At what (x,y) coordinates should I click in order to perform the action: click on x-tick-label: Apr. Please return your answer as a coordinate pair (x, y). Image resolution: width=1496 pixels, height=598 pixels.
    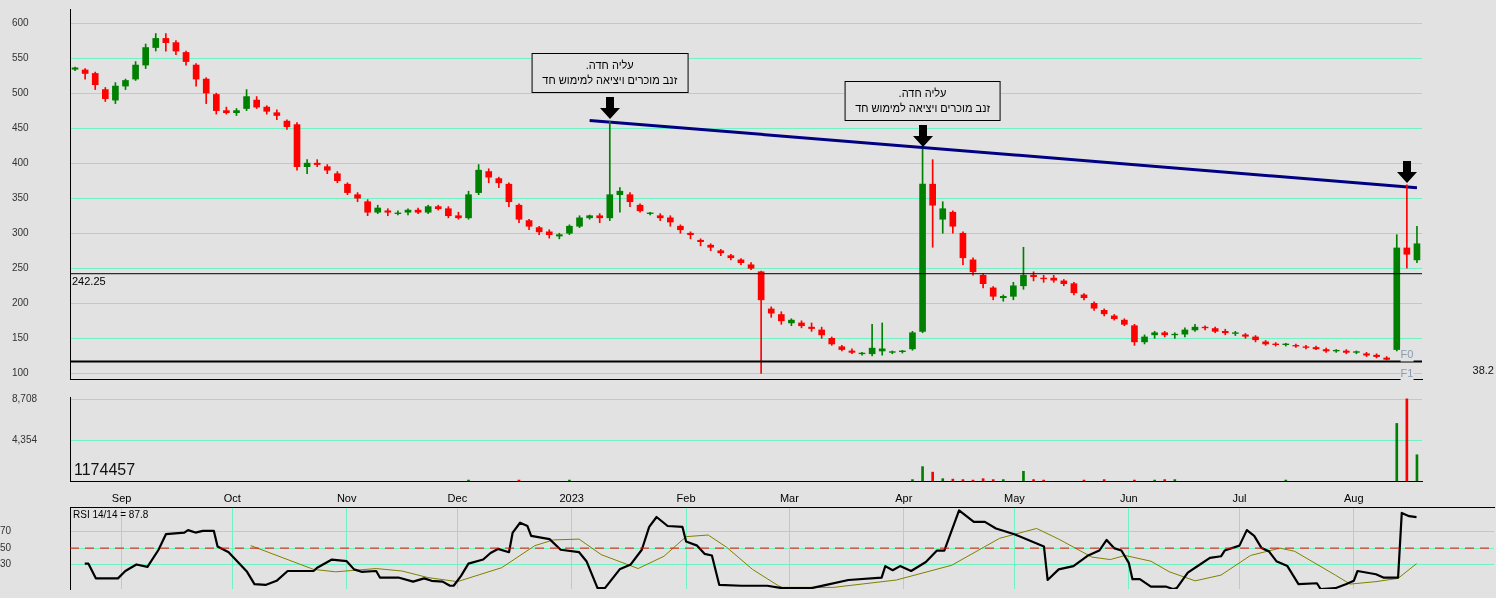
    Looking at the image, I should click on (904, 497).